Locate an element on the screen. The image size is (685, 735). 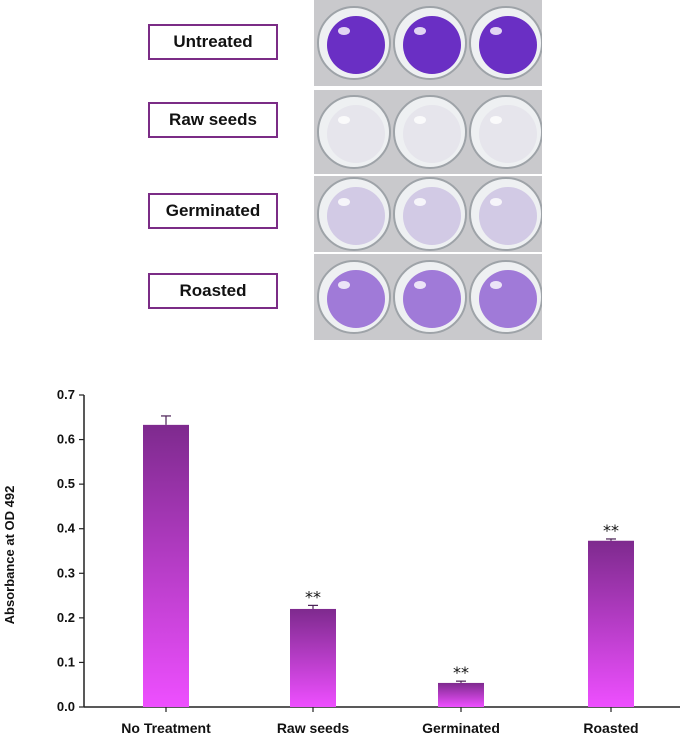
category-label: No Treatment is located at coordinates (166, 727).